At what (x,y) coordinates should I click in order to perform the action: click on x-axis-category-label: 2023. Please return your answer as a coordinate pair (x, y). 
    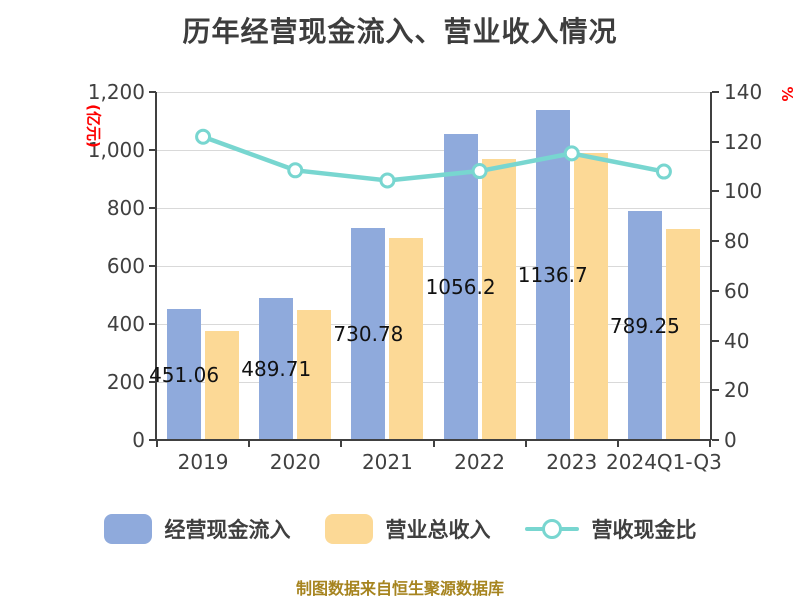
    Looking at the image, I should click on (572, 462).